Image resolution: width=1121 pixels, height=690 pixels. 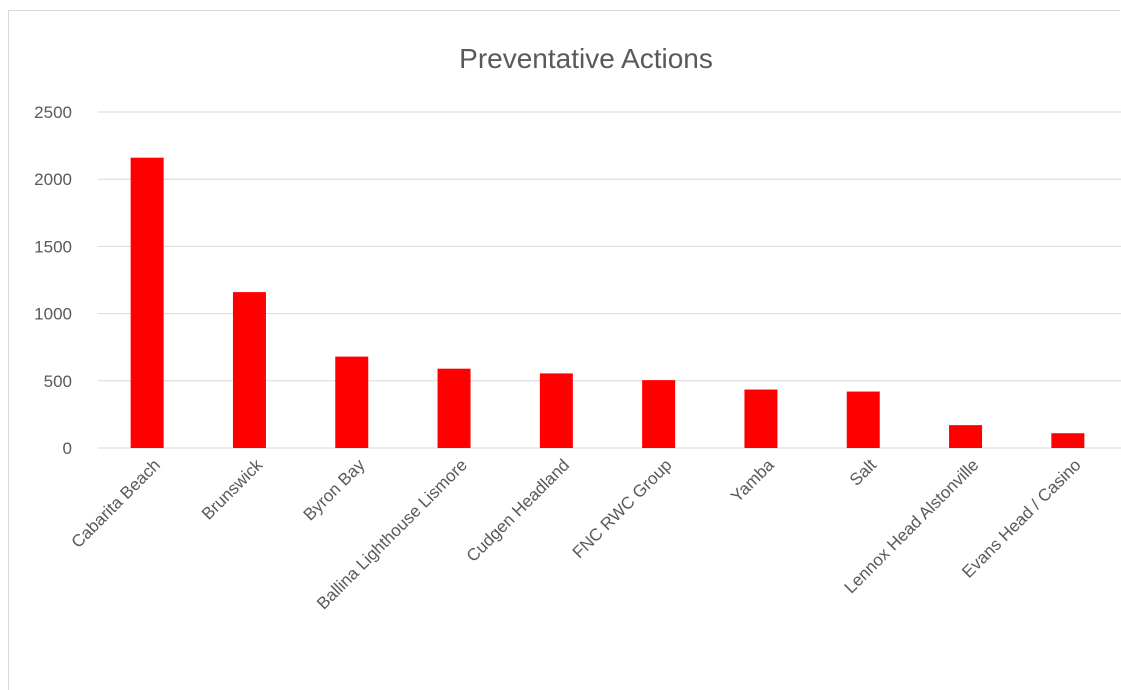 What do you see at coordinates (67, 448) in the screenshot?
I see `y-tick-label: 0` at bounding box center [67, 448].